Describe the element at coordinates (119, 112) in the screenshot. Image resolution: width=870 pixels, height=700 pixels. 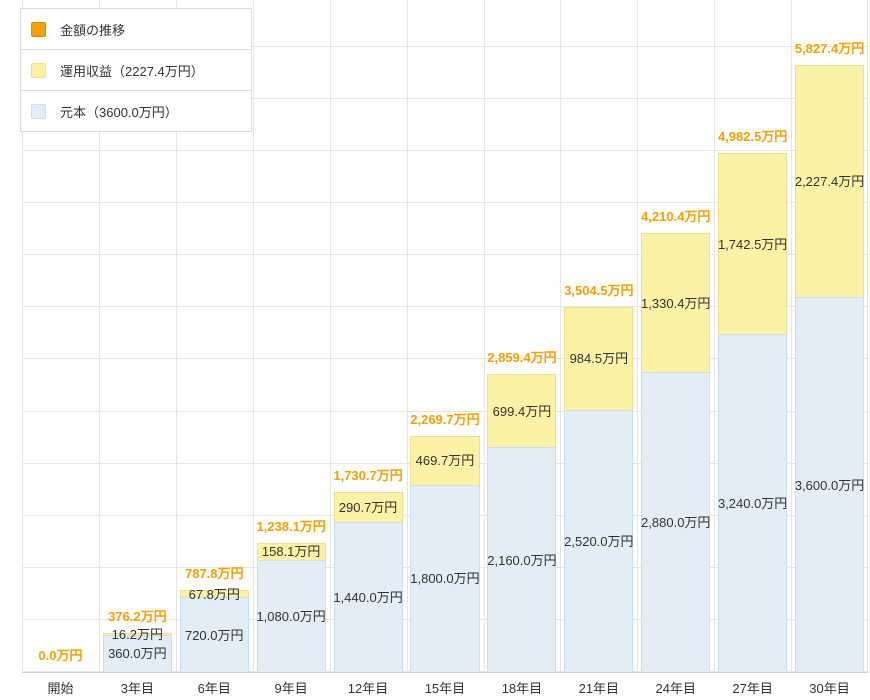
I see `legend-label-principal: 元本（3600.0万円）` at that location.